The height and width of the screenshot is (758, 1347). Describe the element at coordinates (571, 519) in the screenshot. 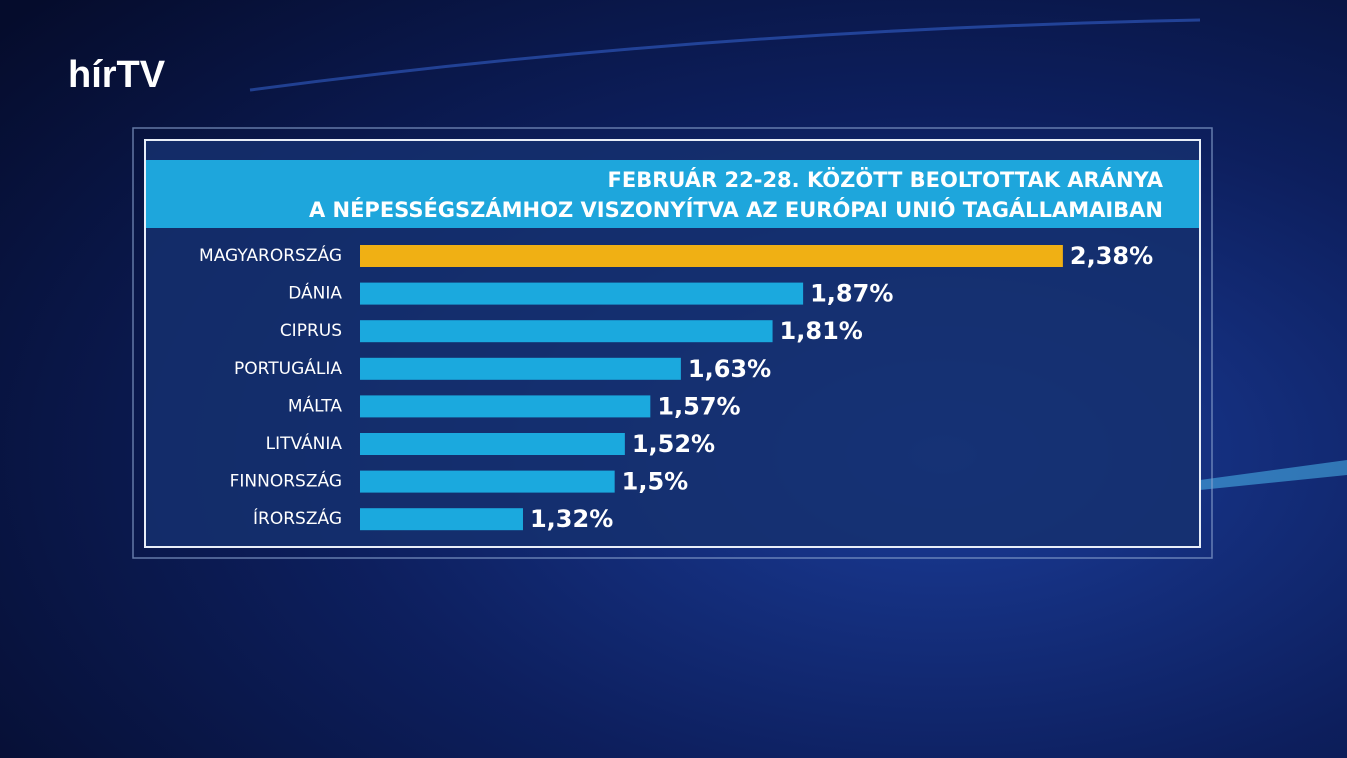

I see `value-label: 1,32%` at that location.